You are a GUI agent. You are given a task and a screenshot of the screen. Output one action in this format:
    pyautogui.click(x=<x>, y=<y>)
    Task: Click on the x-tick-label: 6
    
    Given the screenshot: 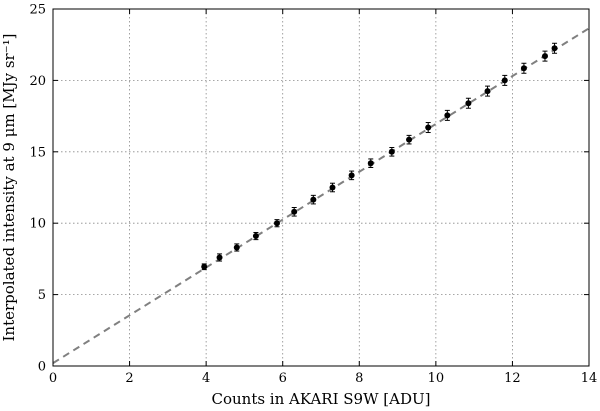 What is the action you would take?
    pyautogui.click(x=283, y=378)
    